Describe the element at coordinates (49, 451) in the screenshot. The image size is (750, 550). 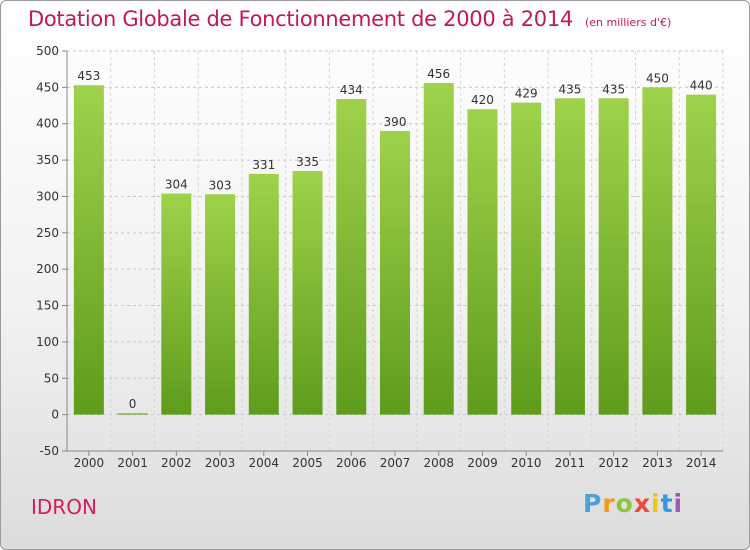
I see `y-tick-label: -50` at that location.